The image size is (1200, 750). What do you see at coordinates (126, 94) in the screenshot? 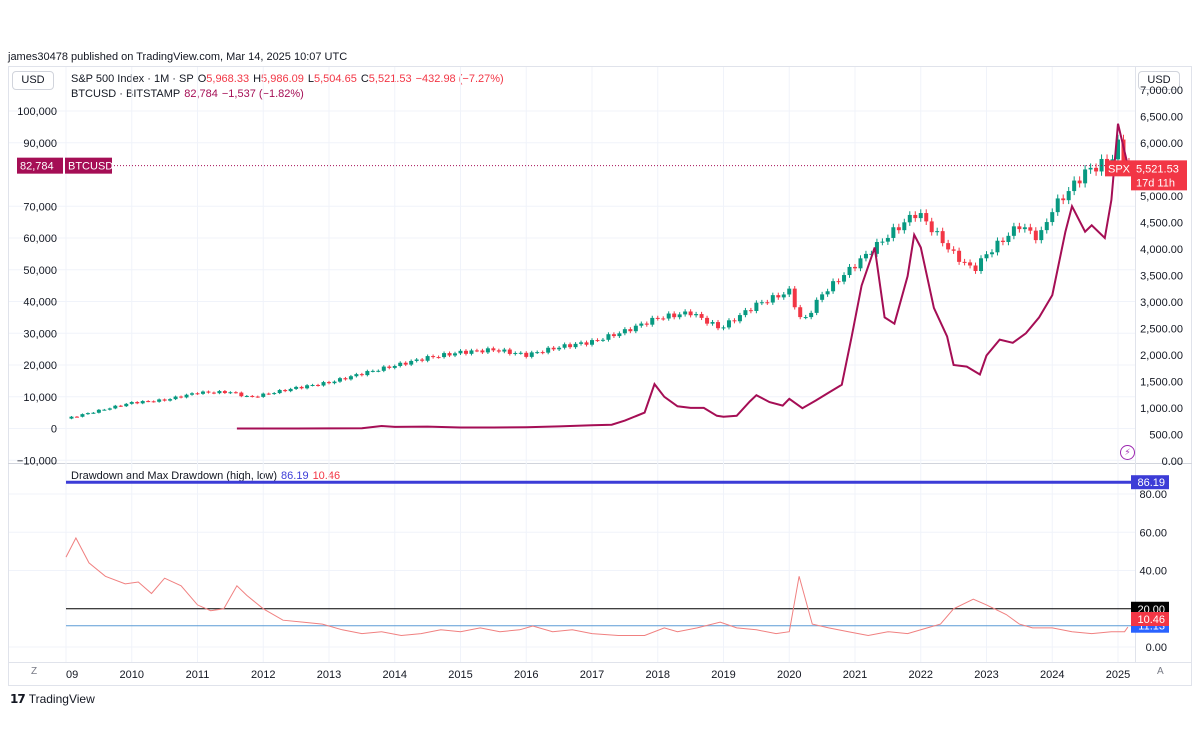
I see `btc-title: BTCUSD · BITSTAMP` at bounding box center [126, 94].